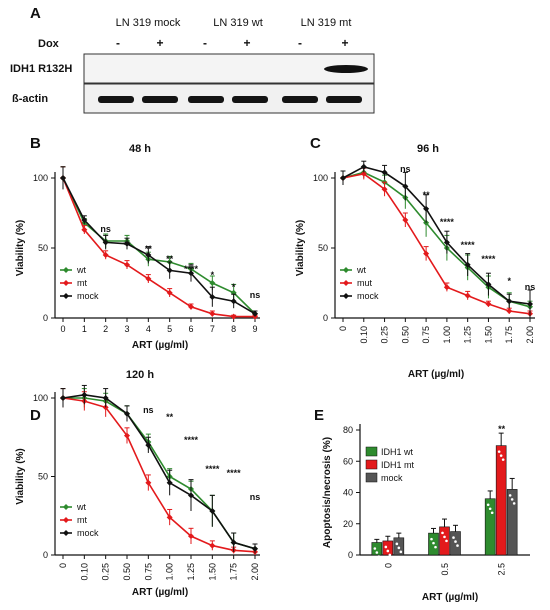 The image size is (550, 610). Describe the element at coordinates (41, 69) in the screenshot. I see `band-label-idh1: IDH1 R132H` at that location.